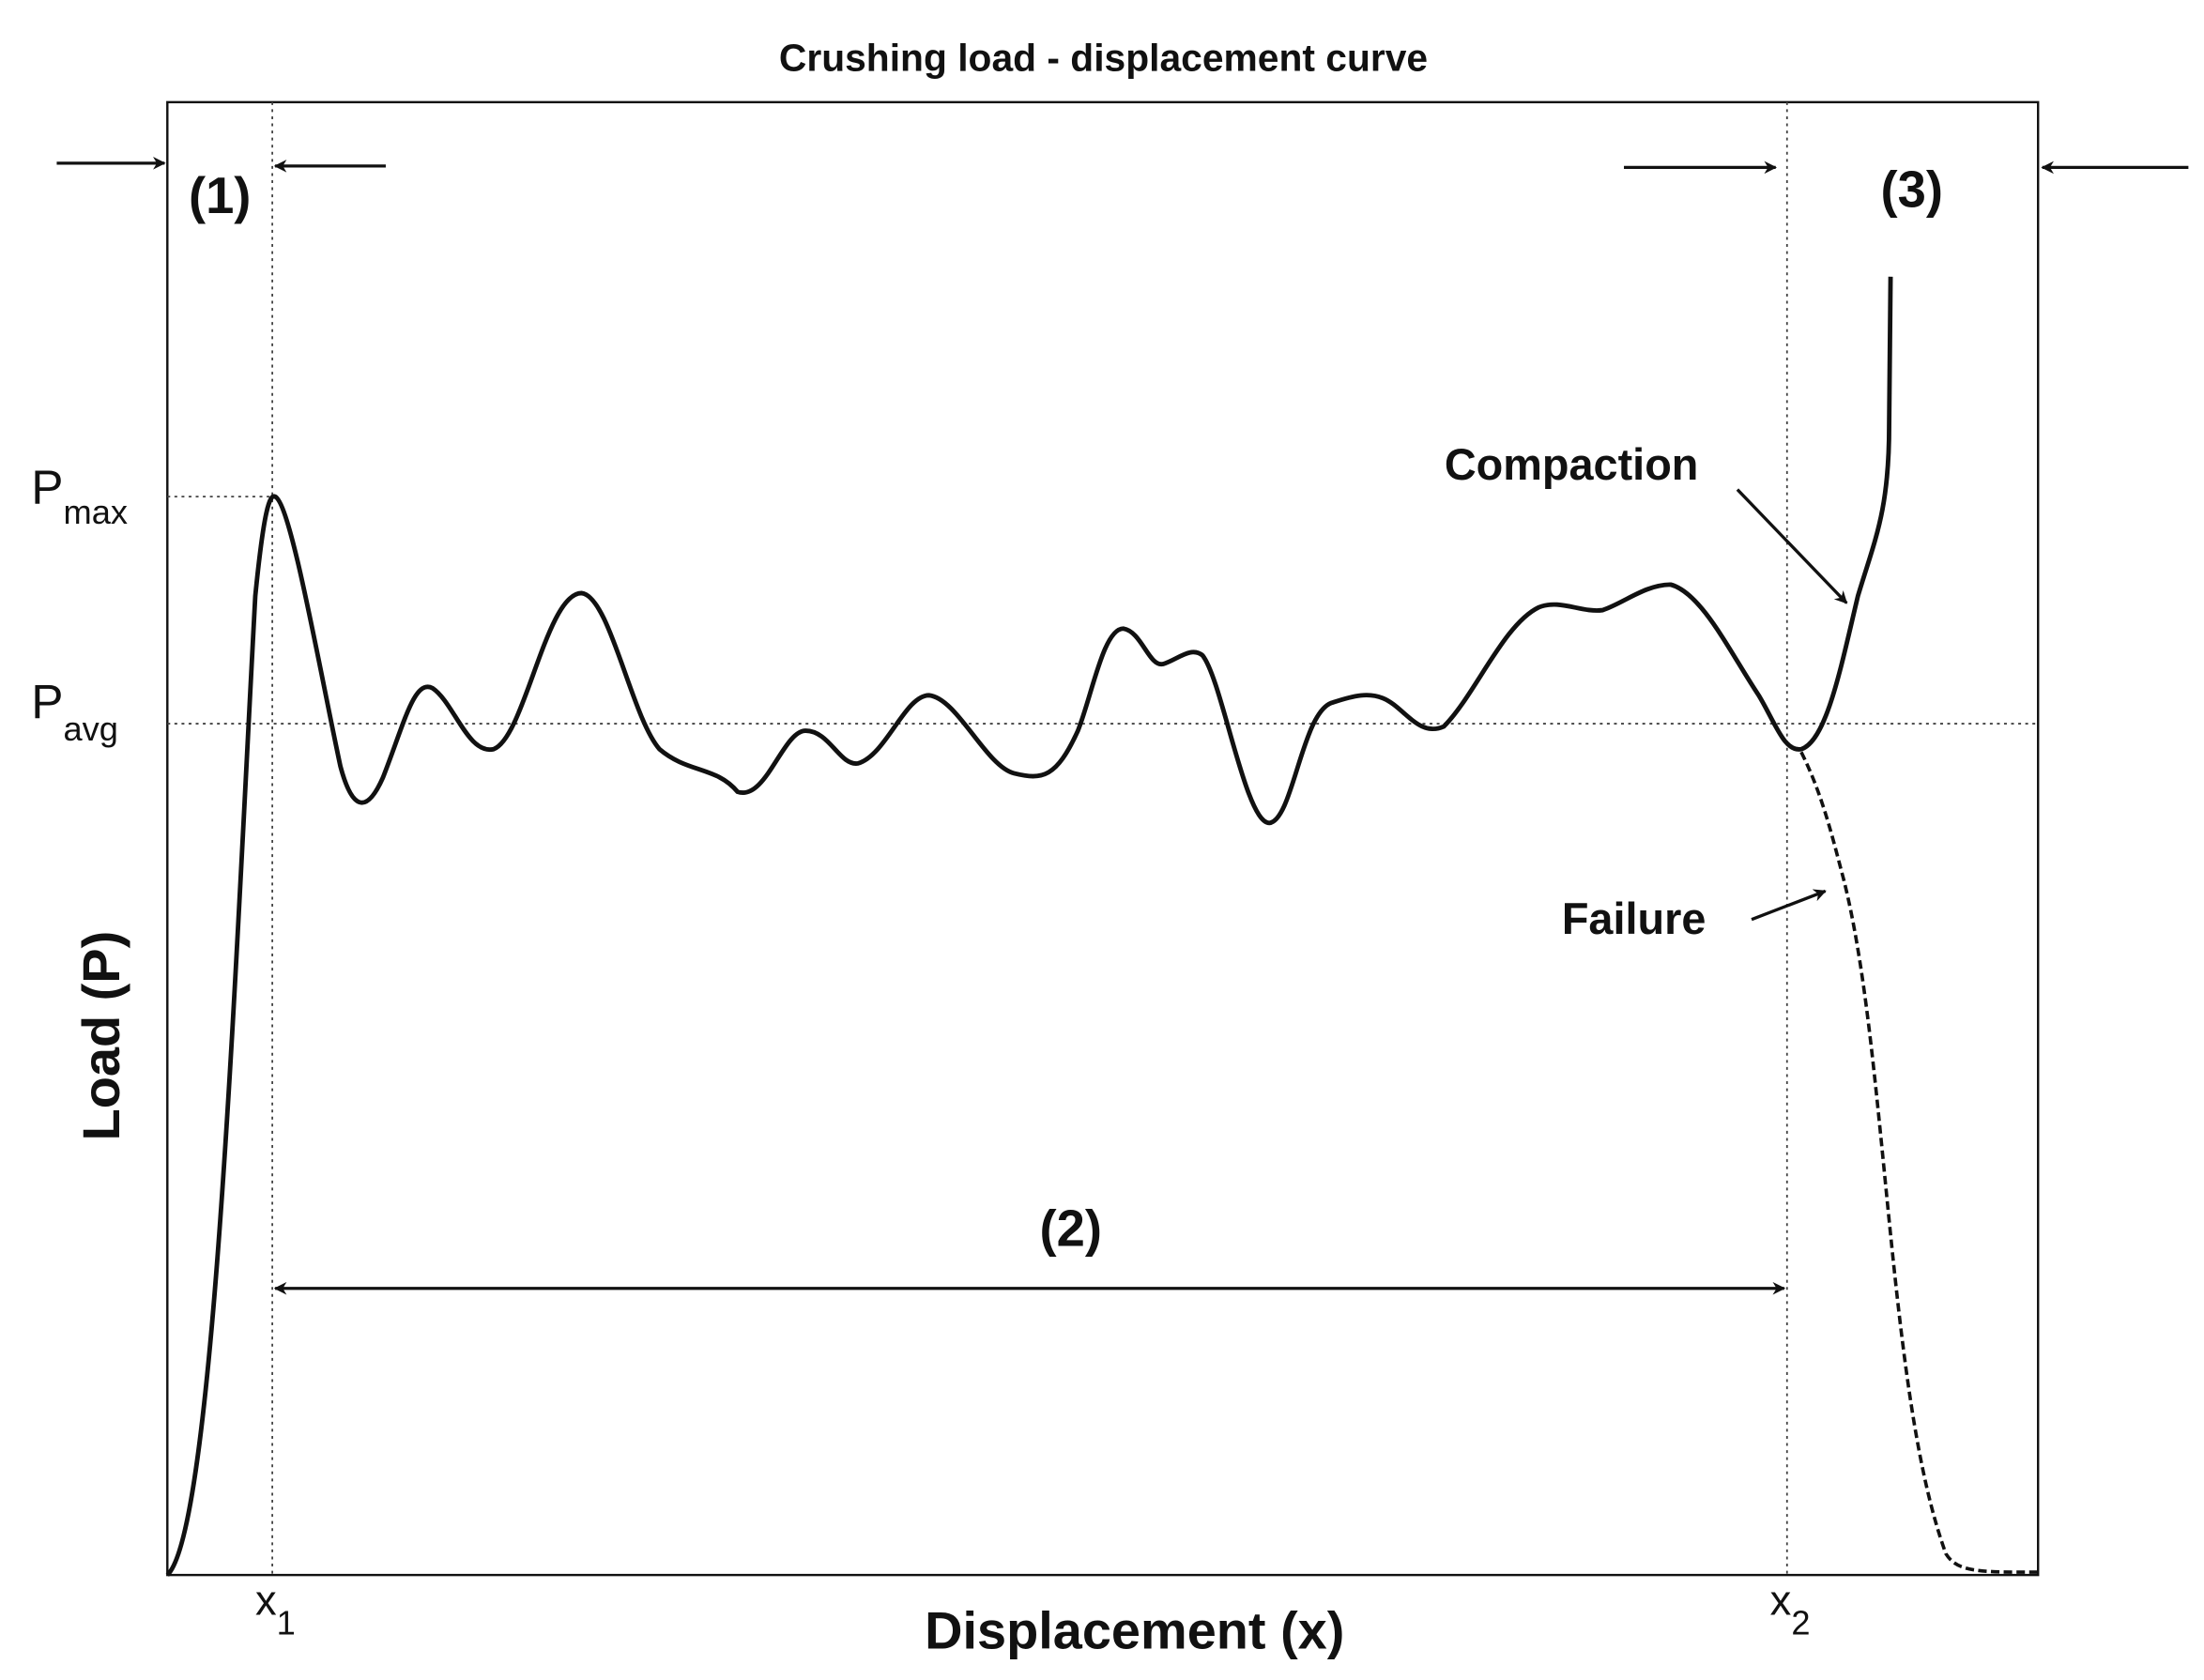 The width and height of the screenshot is (2204, 1680). What do you see at coordinates (1912, 190) in the screenshot?
I see `region-label: (3)` at bounding box center [1912, 190].